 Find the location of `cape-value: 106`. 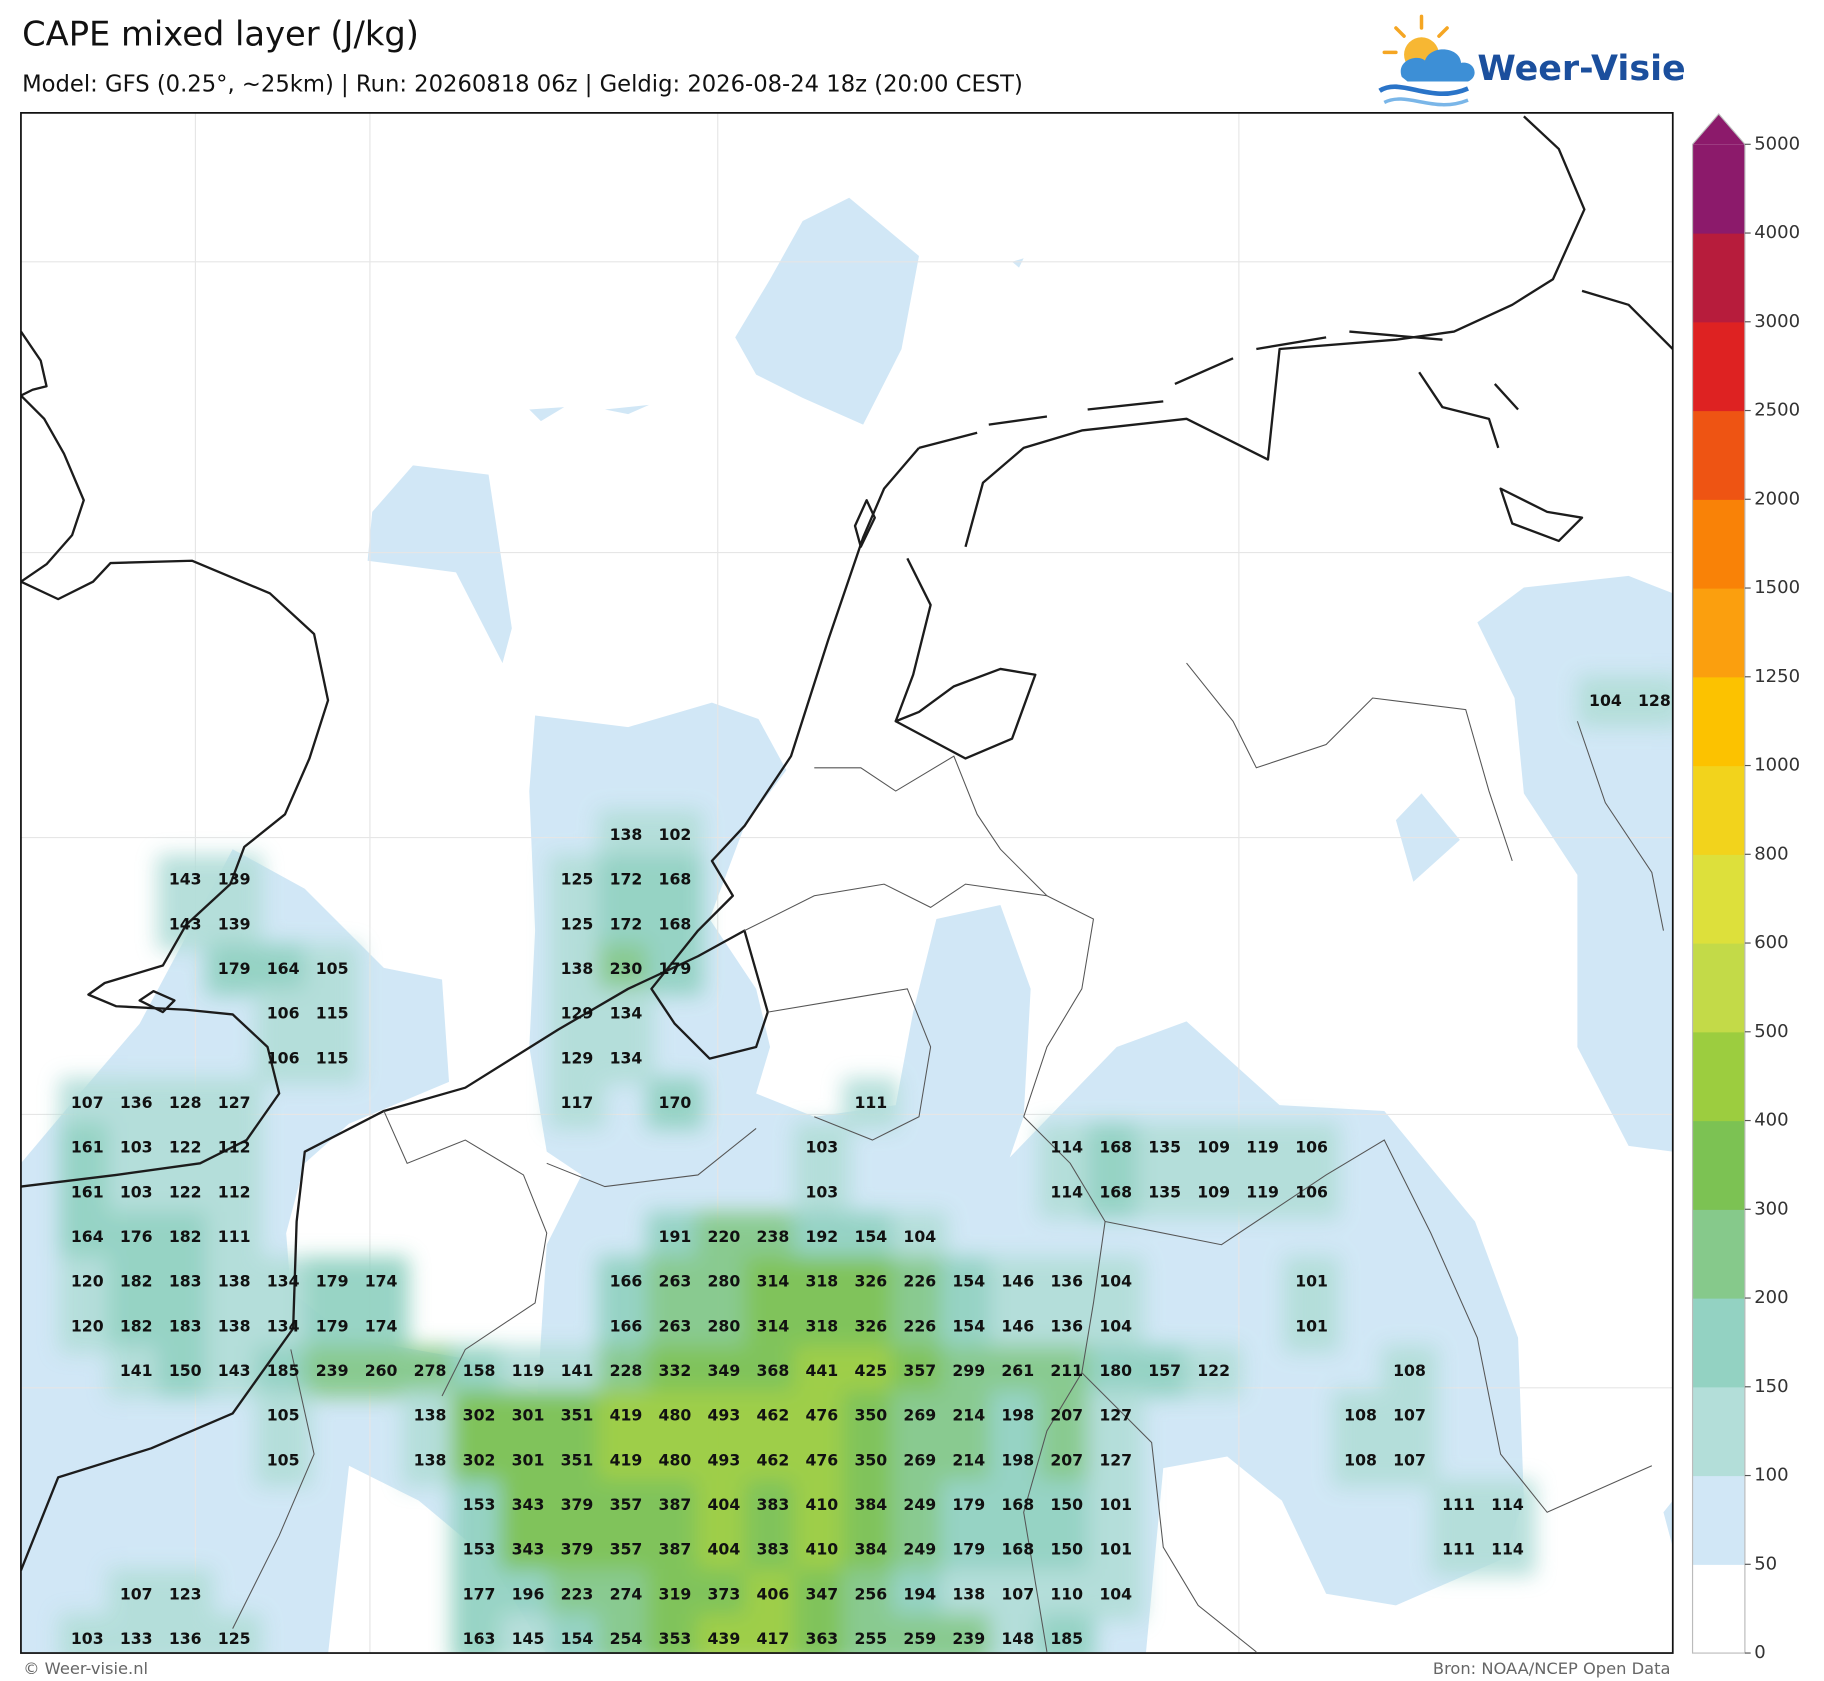

cape-value: 106 is located at coordinates (1311, 1147).